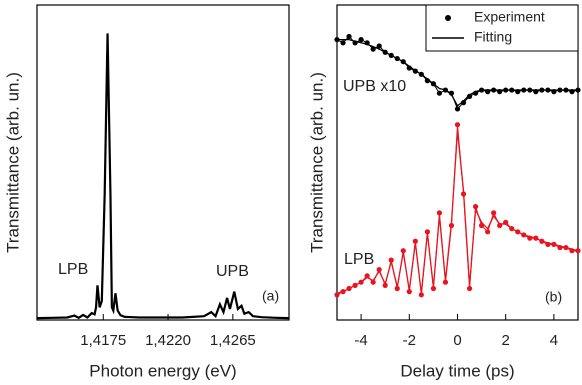 The width and height of the screenshot is (582, 385). I want to click on x-tick-label: -2, so click(409, 340).